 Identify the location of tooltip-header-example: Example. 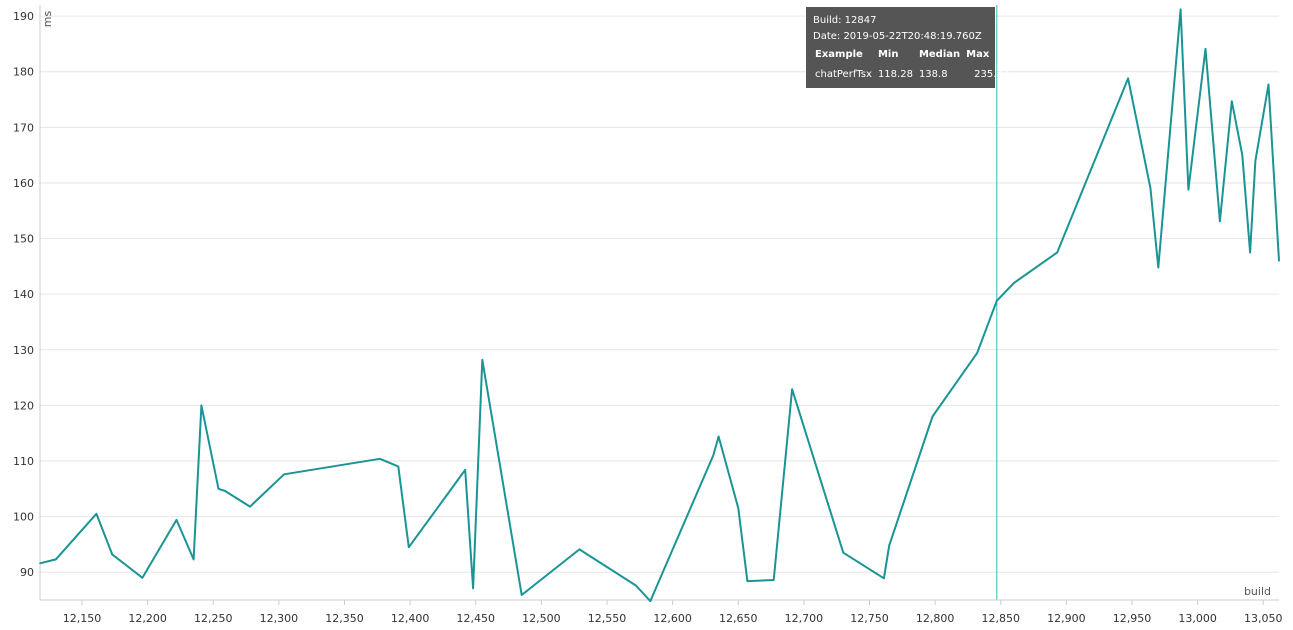
(839, 54).